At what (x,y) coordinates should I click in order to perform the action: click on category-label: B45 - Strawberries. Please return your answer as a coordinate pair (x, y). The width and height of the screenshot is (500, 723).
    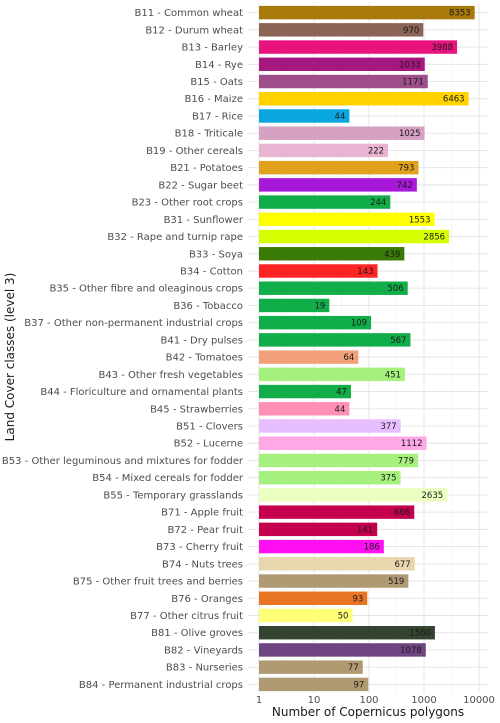
    Looking at the image, I should click on (196, 409).